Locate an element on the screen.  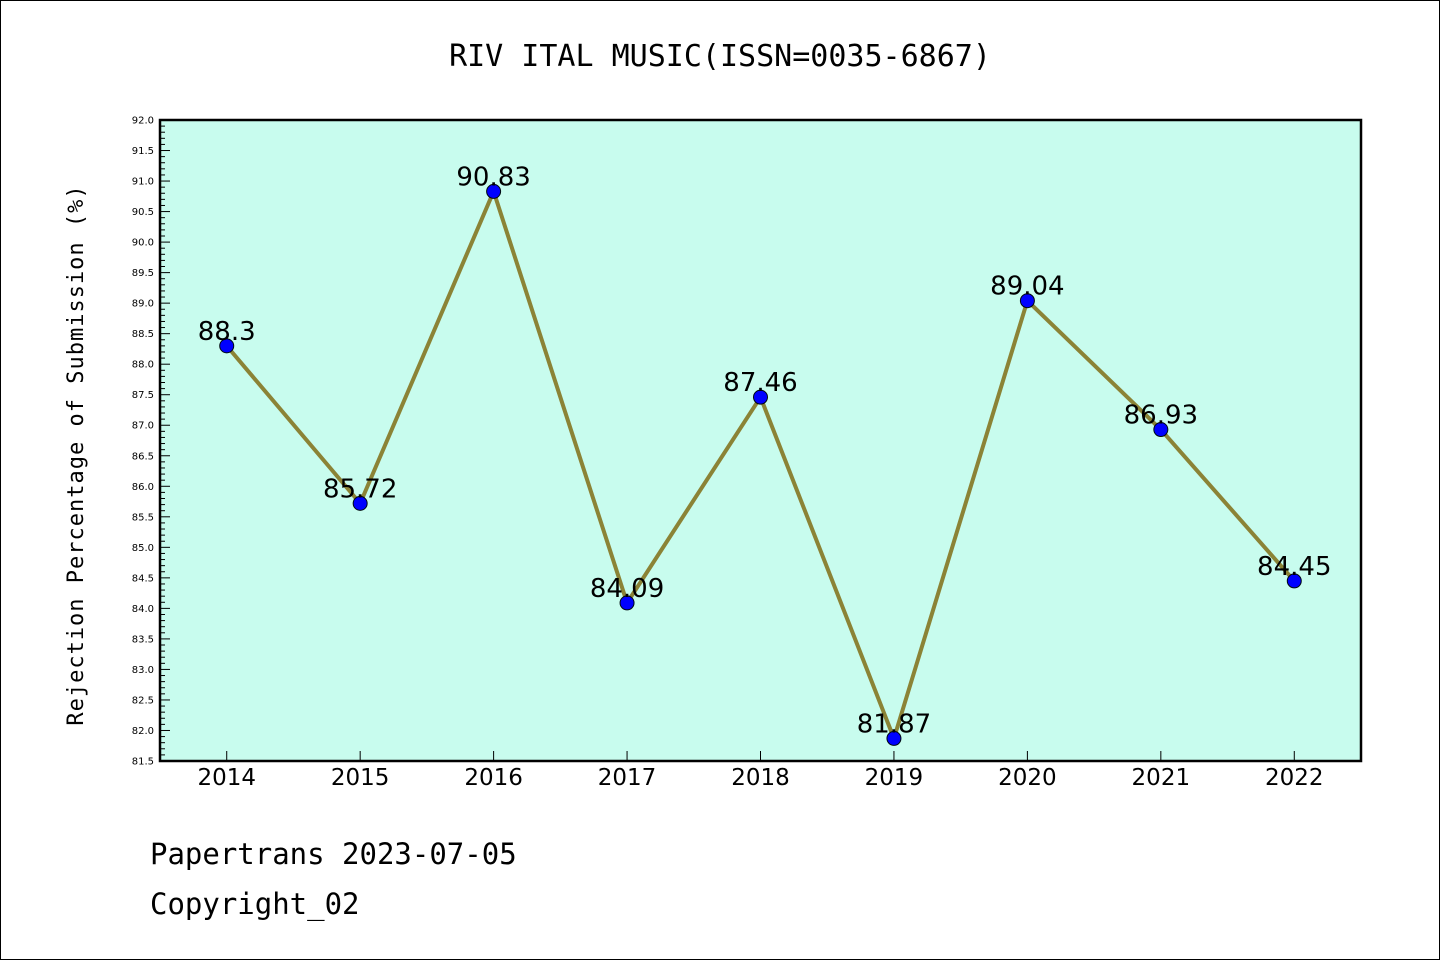
x-tick-label: 2019 is located at coordinates (894, 778).